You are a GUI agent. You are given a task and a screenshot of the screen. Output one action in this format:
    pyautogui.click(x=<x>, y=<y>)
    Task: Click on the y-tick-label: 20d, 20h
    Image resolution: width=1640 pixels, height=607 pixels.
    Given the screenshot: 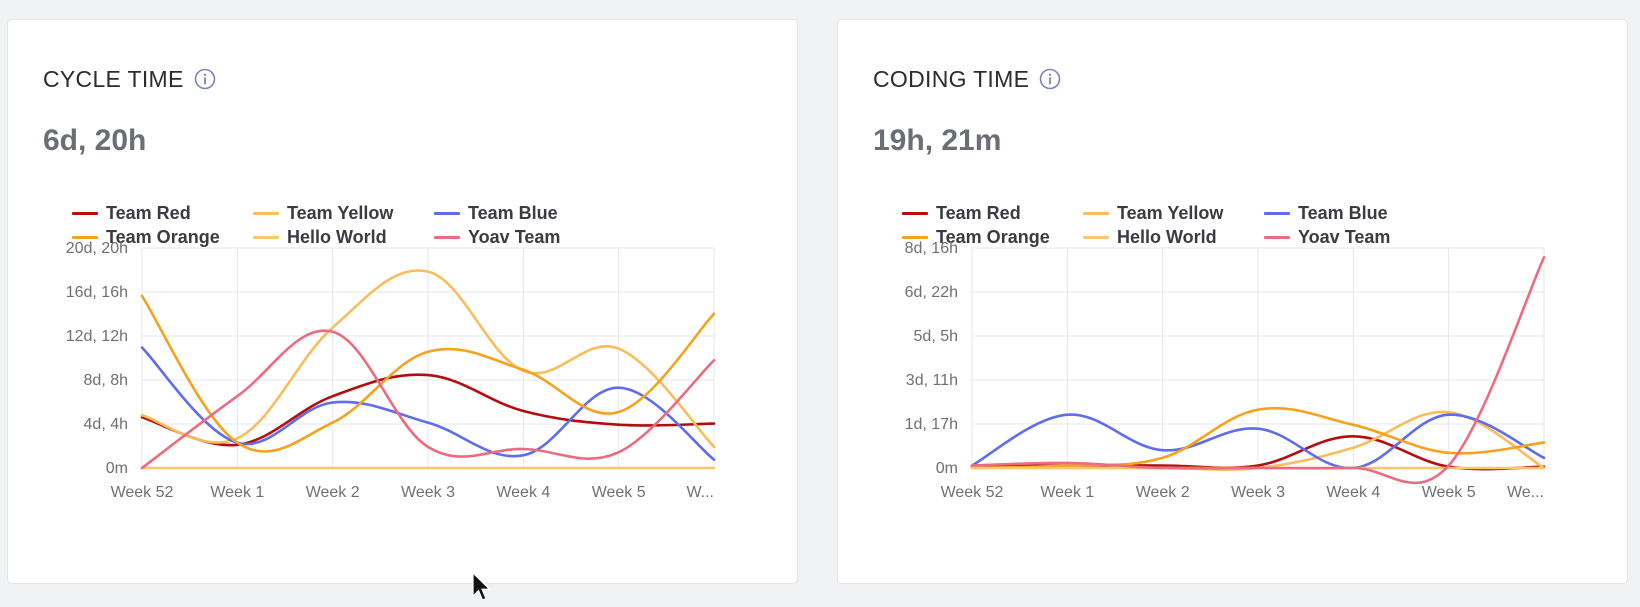 What is the action you would take?
    pyautogui.click(x=97, y=248)
    